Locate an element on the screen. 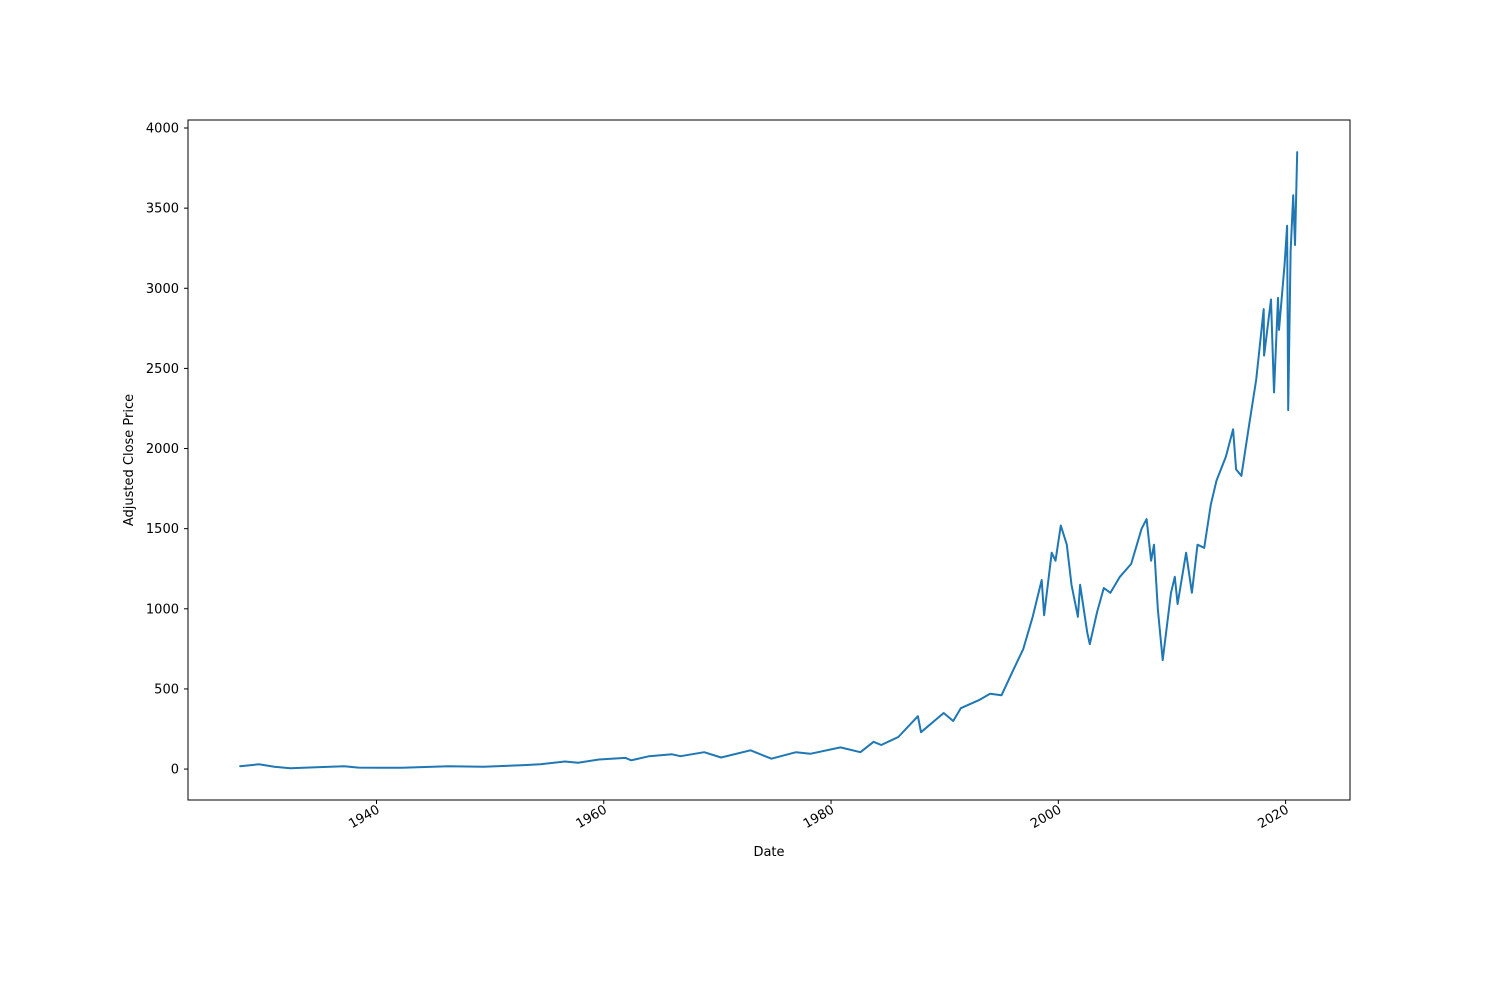  x-axis-label: Date is located at coordinates (768, 852).